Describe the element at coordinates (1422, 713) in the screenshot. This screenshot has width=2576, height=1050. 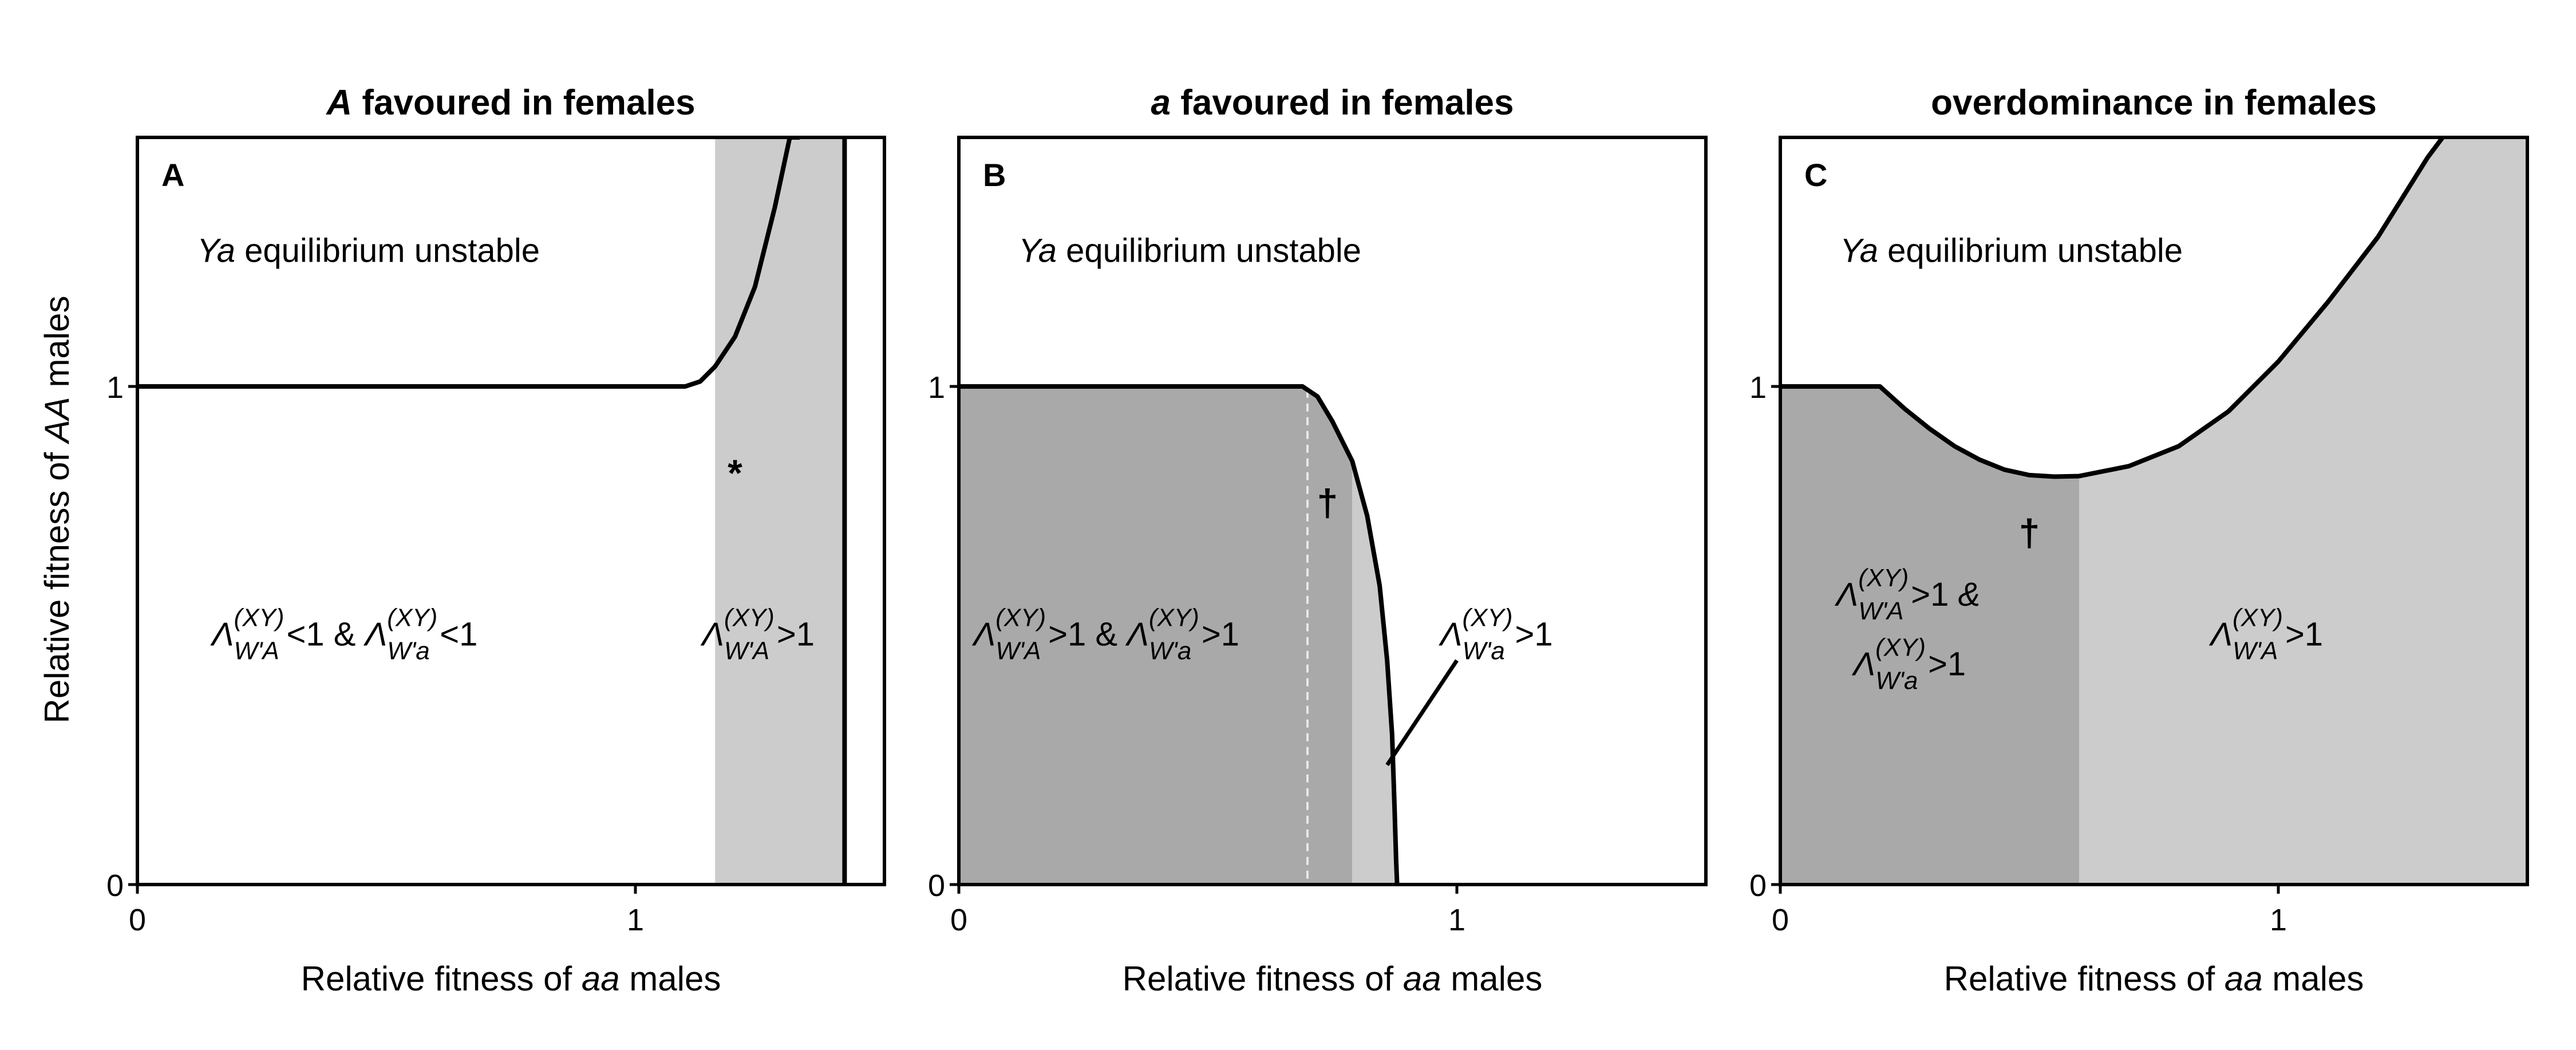
I see `pointer-line` at that location.